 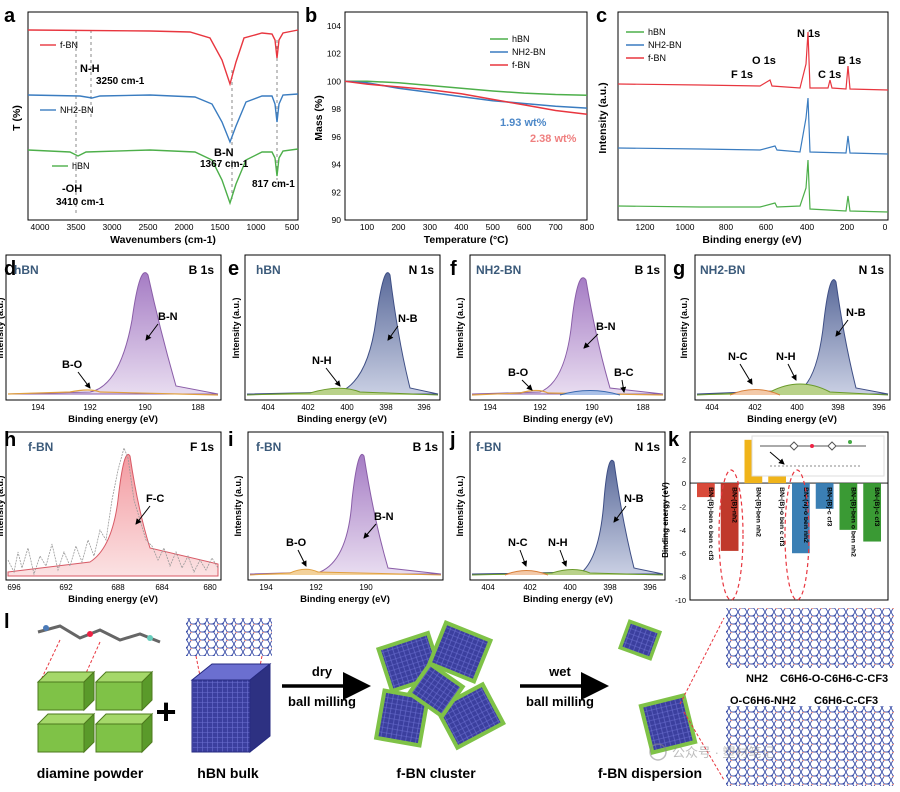 What do you see at coordinates (568, 419) in the screenshot?
I see `xlabel-f: Binding energy (eV)` at bounding box center [568, 419].